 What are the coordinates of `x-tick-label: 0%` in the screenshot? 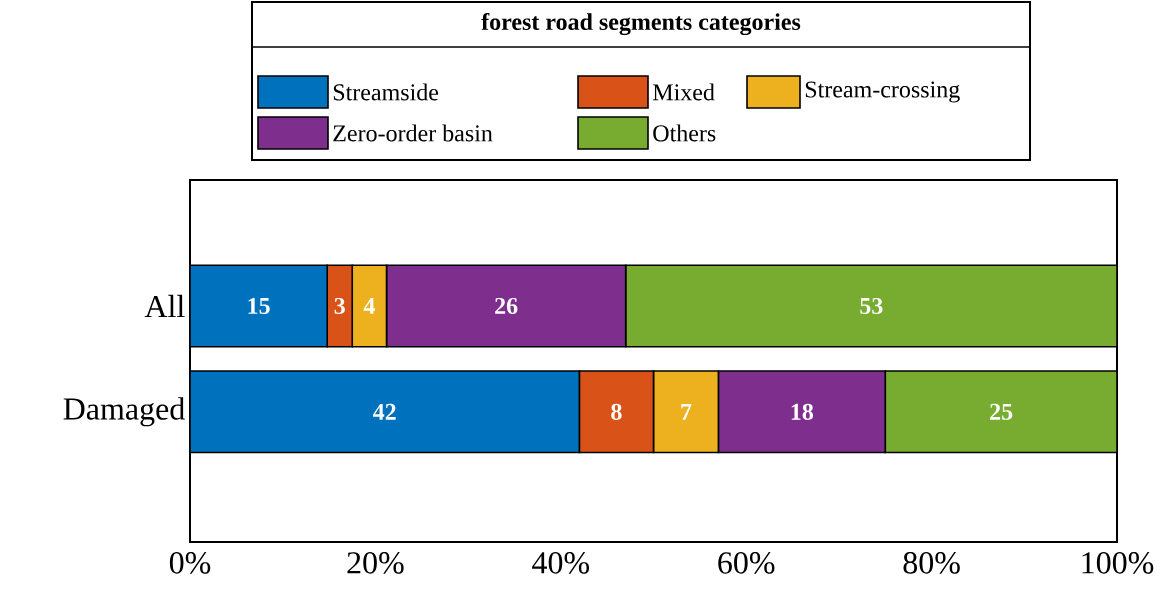 It's located at (190, 563).